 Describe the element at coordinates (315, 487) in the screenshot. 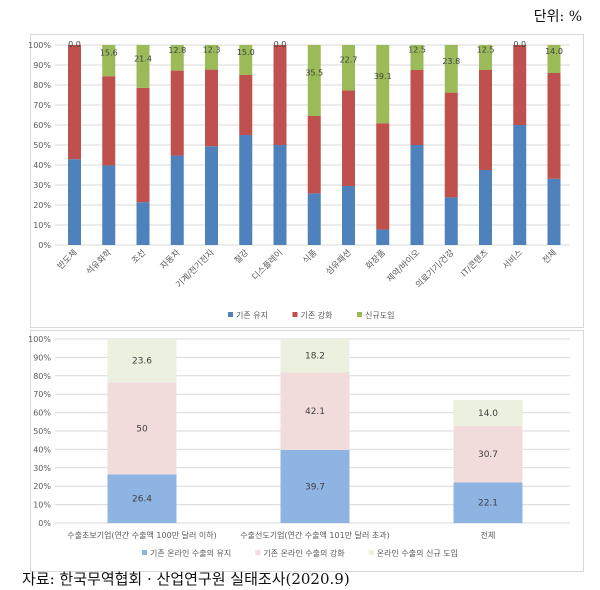

I see `data-label: 39.7` at that location.